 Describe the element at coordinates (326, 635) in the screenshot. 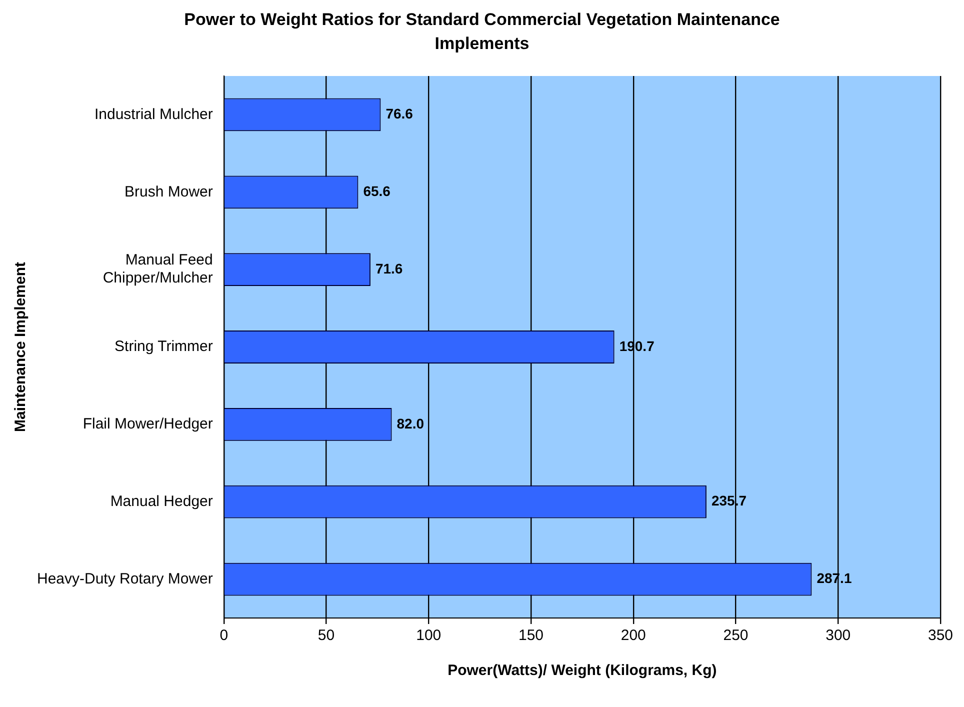

I see `x-tick-label: 50` at that location.